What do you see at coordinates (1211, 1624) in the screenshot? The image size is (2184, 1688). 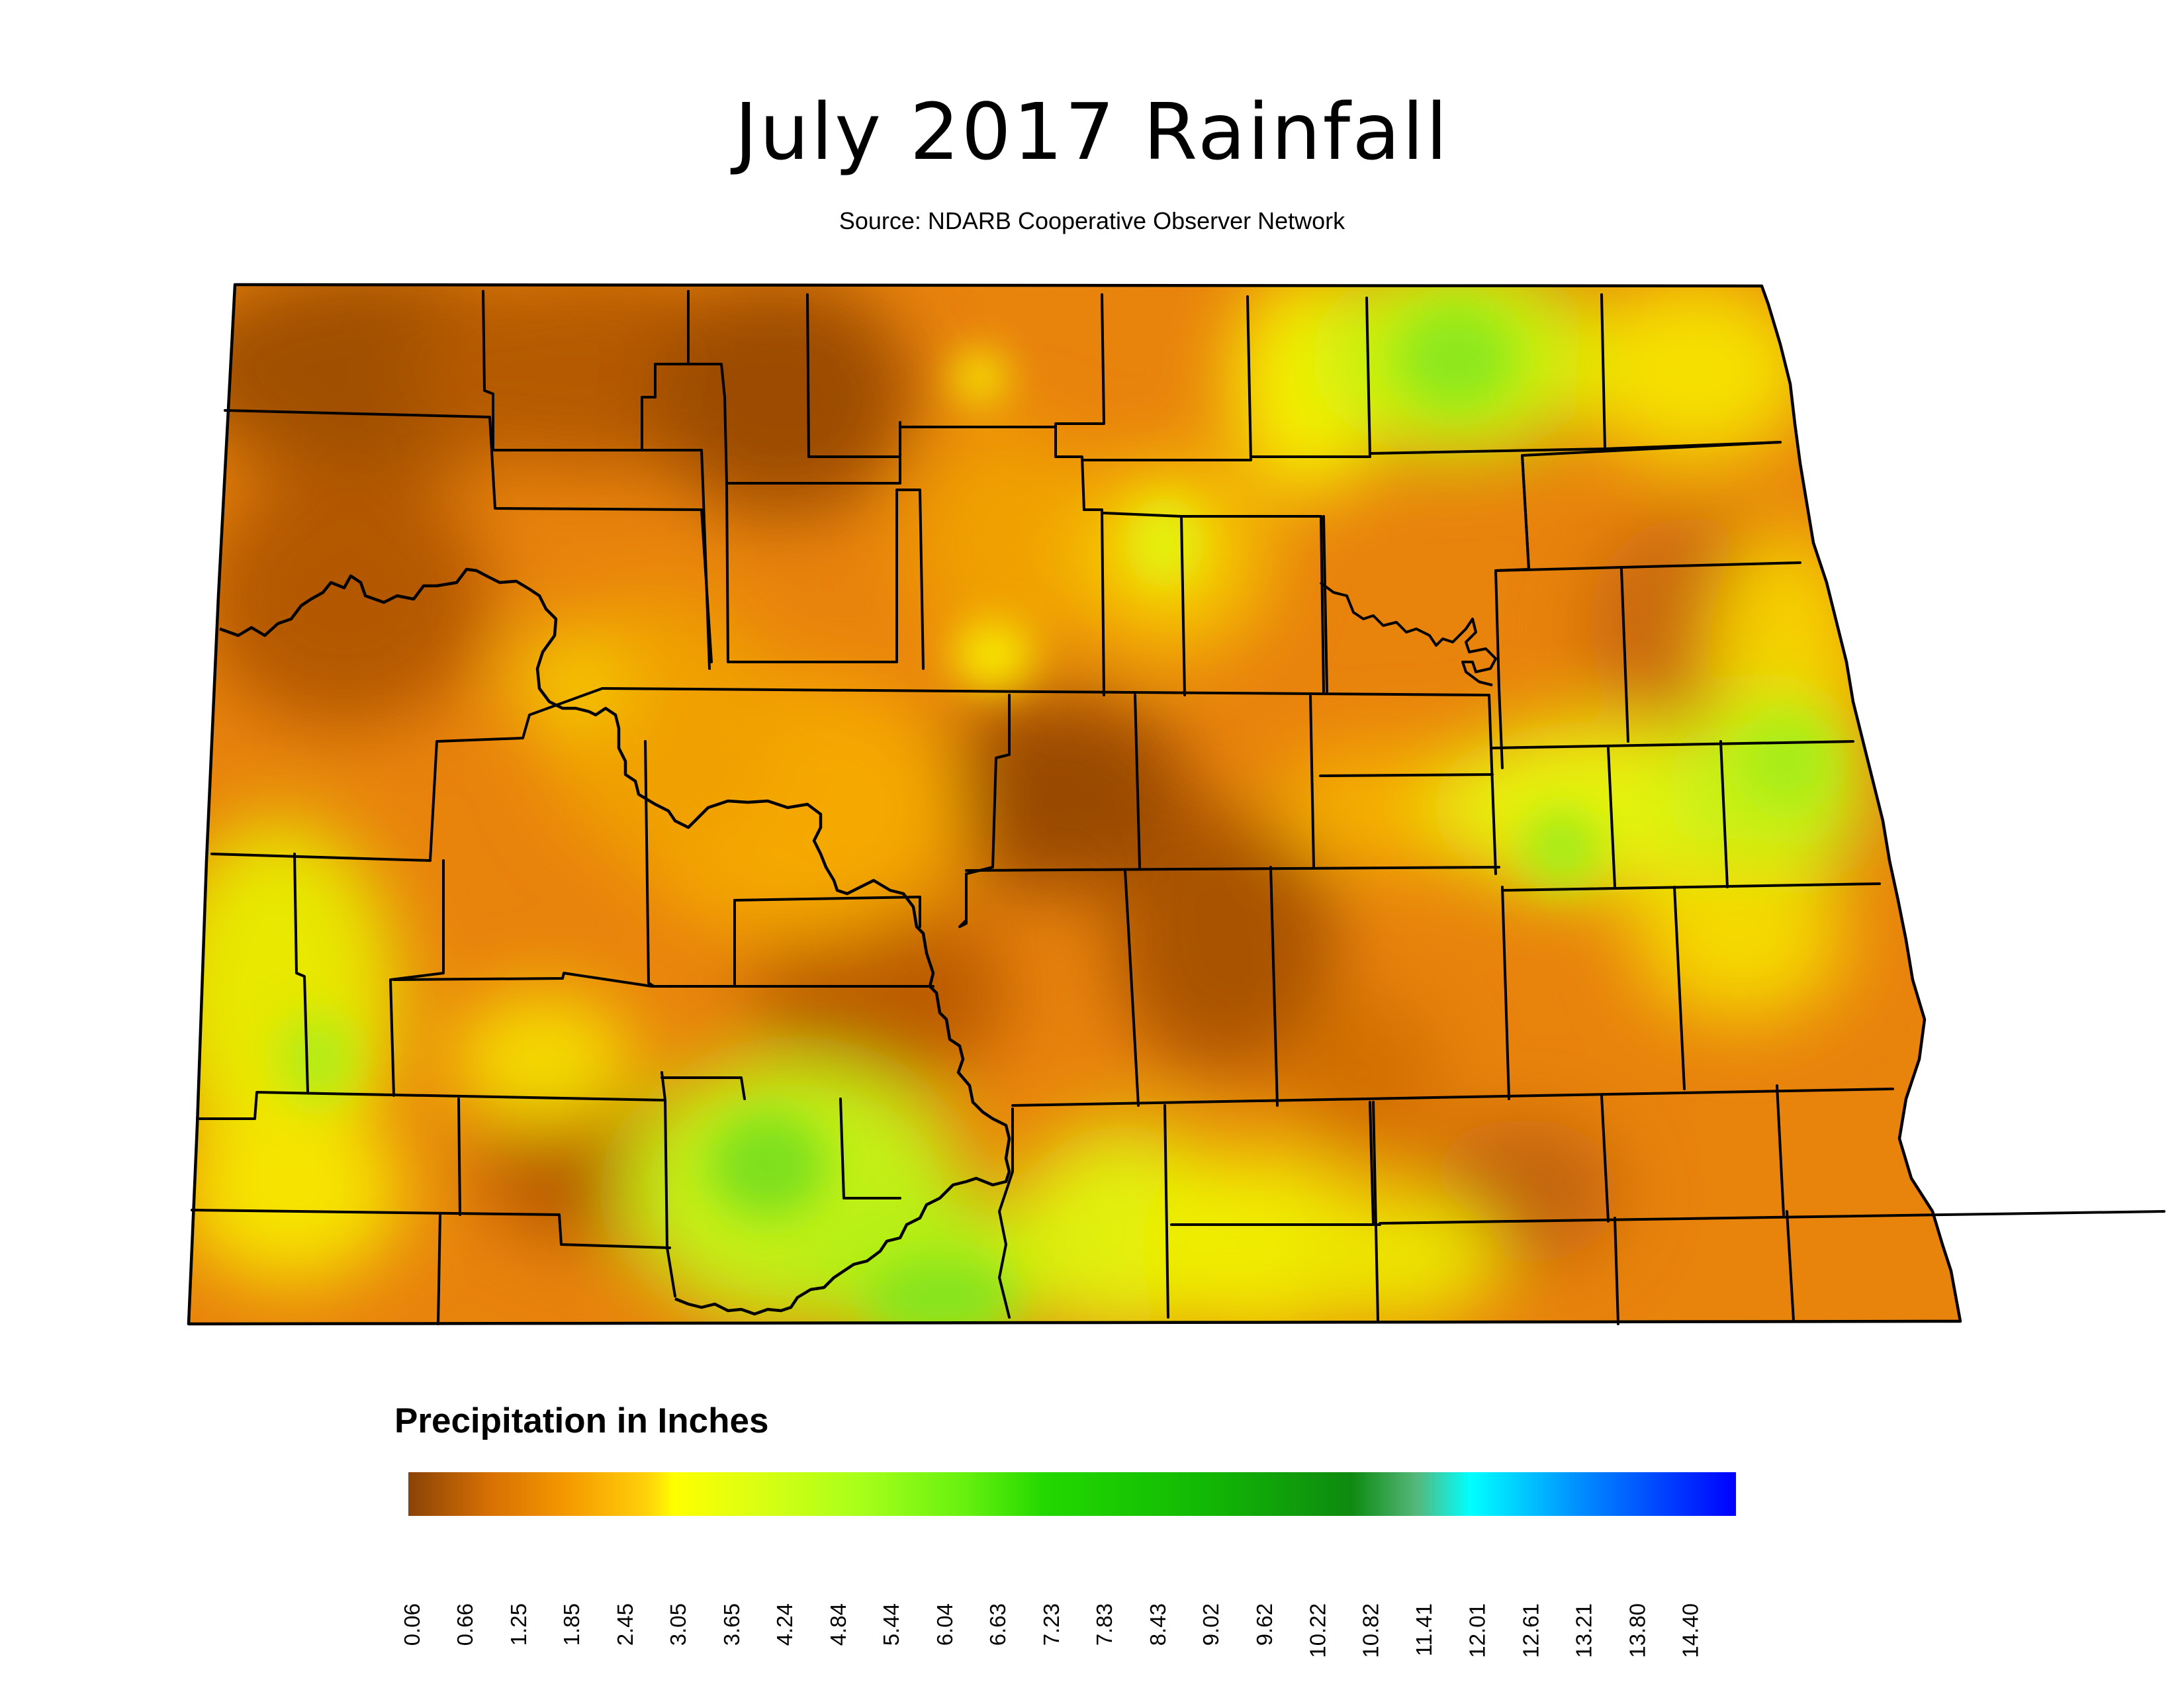 I see `legend-tick-text: 9.02` at bounding box center [1211, 1624].